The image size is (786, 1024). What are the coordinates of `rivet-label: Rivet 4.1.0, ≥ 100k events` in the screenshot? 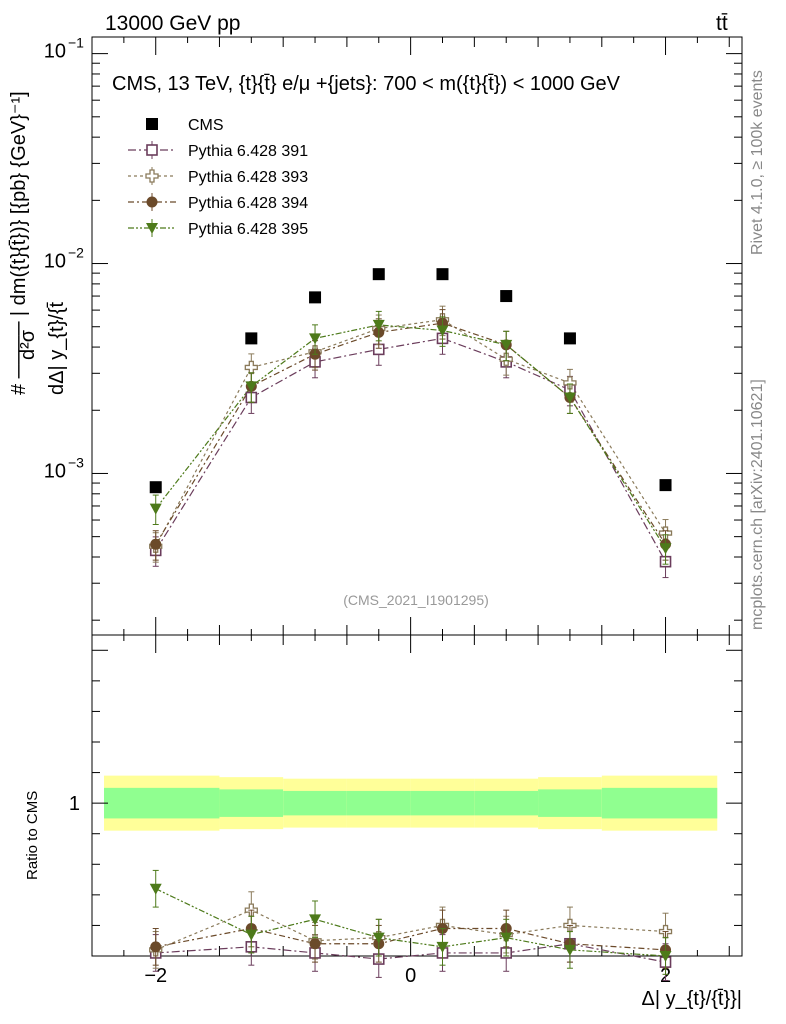 It's located at (757, 162).